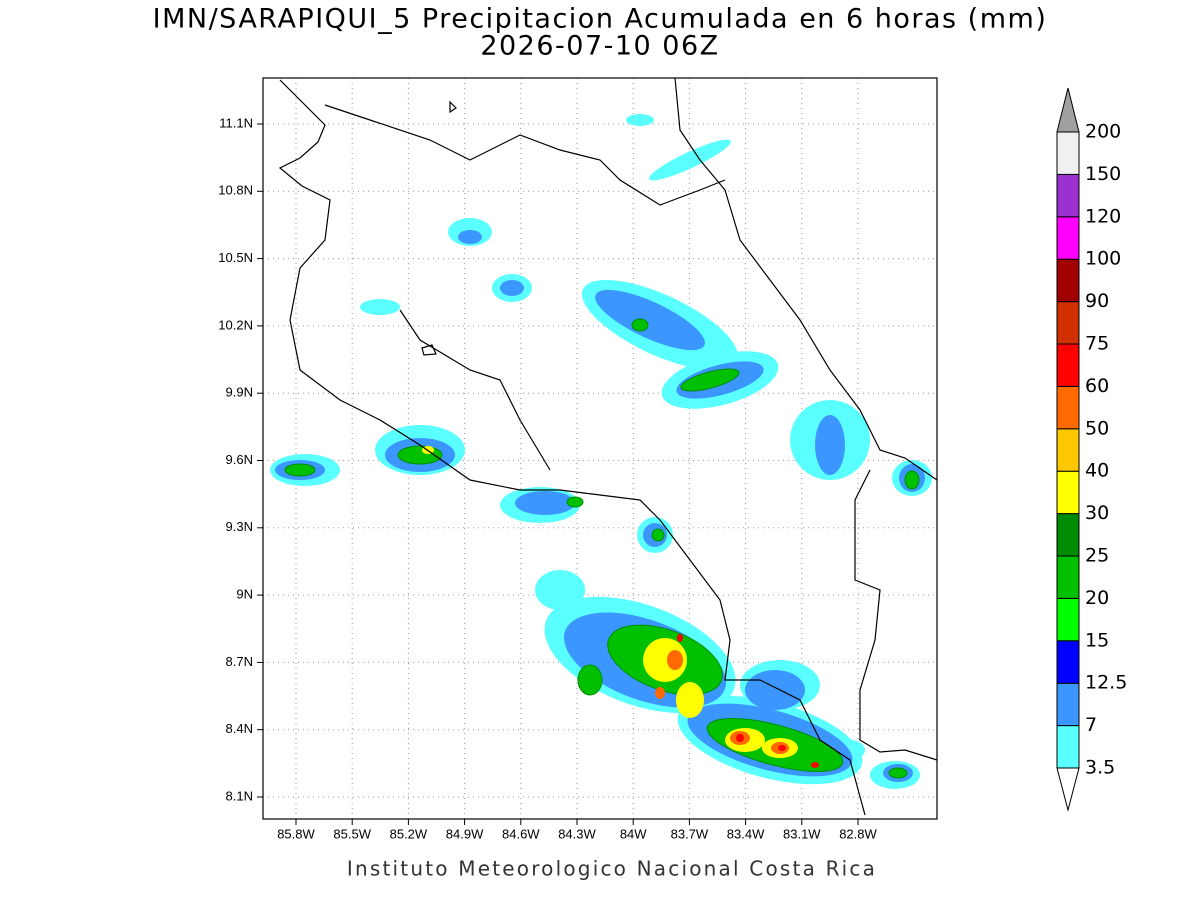 The image size is (1200, 900). I want to click on lon-tick-label: 84.9W, so click(465, 833).